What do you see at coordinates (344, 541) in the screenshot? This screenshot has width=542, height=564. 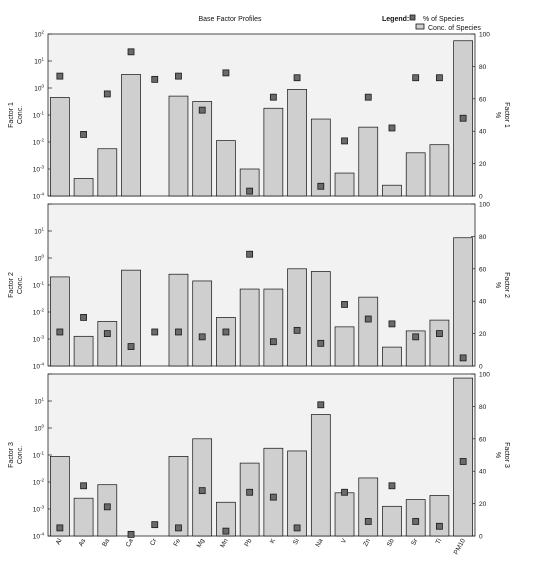 I see `category-label-V: V` at bounding box center [344, 541].